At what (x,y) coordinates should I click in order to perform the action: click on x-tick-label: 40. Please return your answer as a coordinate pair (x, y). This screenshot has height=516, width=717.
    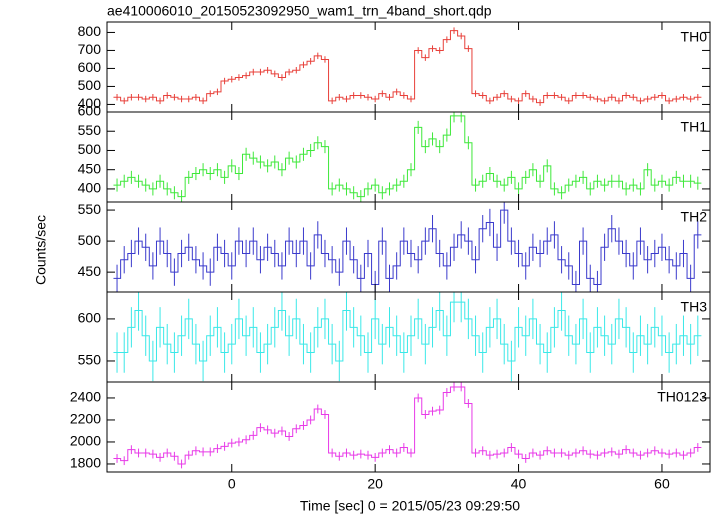
    Looking at the image, I should click on (519, 484).